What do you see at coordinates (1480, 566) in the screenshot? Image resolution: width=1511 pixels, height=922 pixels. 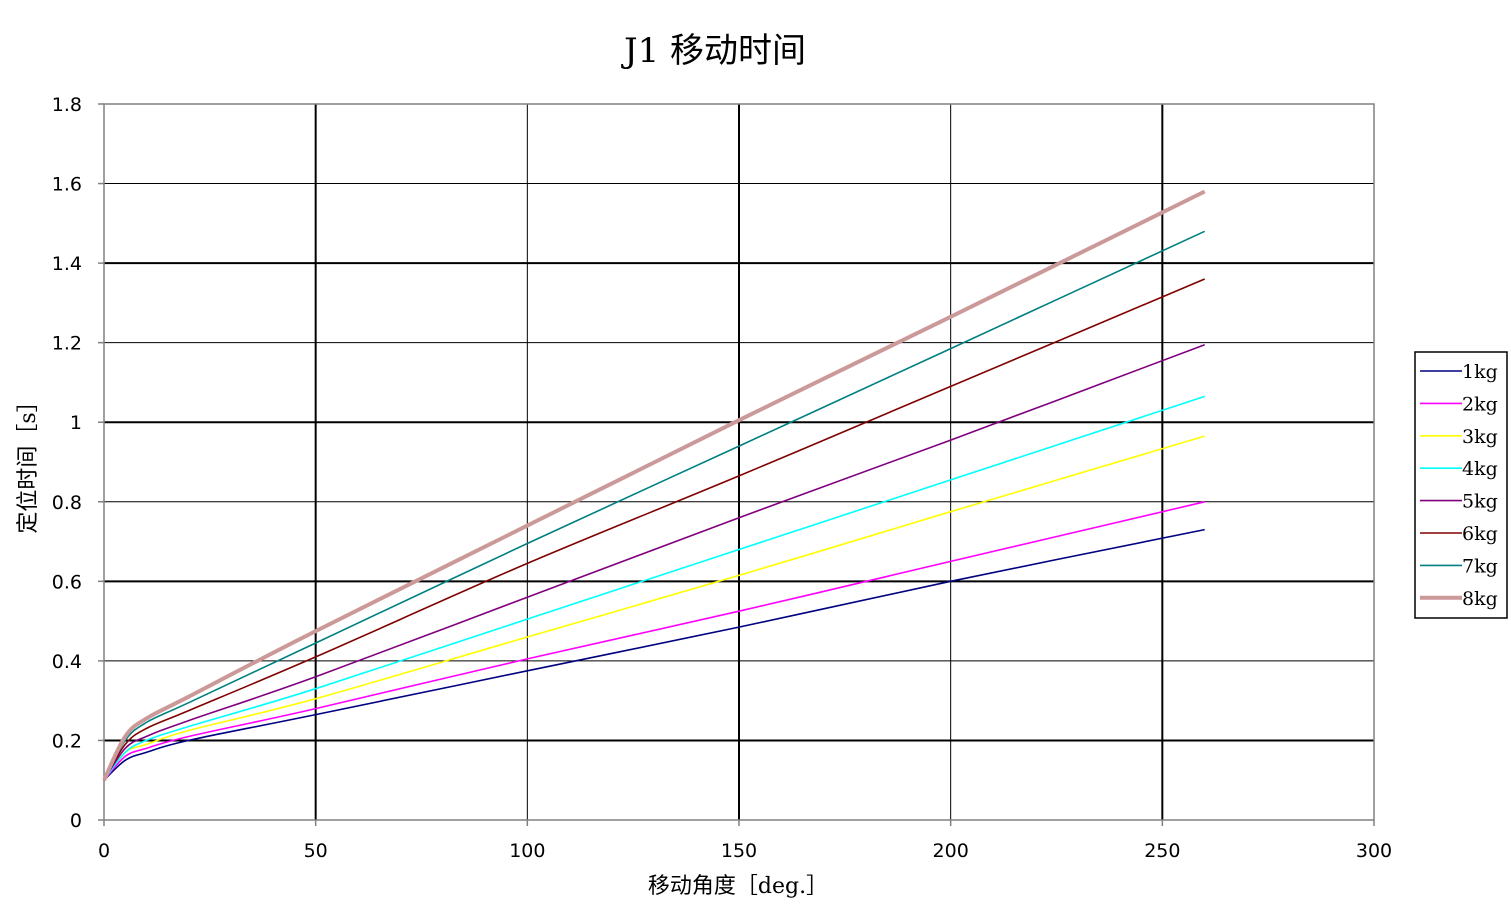 I see `legend-label-7kg: 7kg` at bounding box center [1480, 566].